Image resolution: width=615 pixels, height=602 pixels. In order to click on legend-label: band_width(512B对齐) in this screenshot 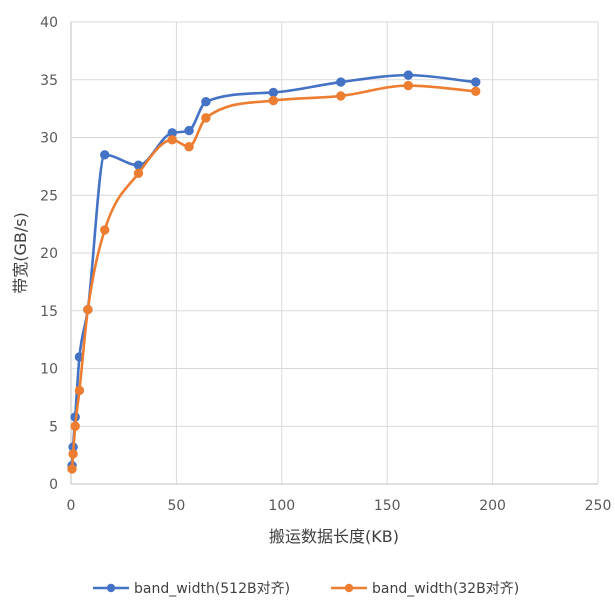, I will do `click(212, 589)`.